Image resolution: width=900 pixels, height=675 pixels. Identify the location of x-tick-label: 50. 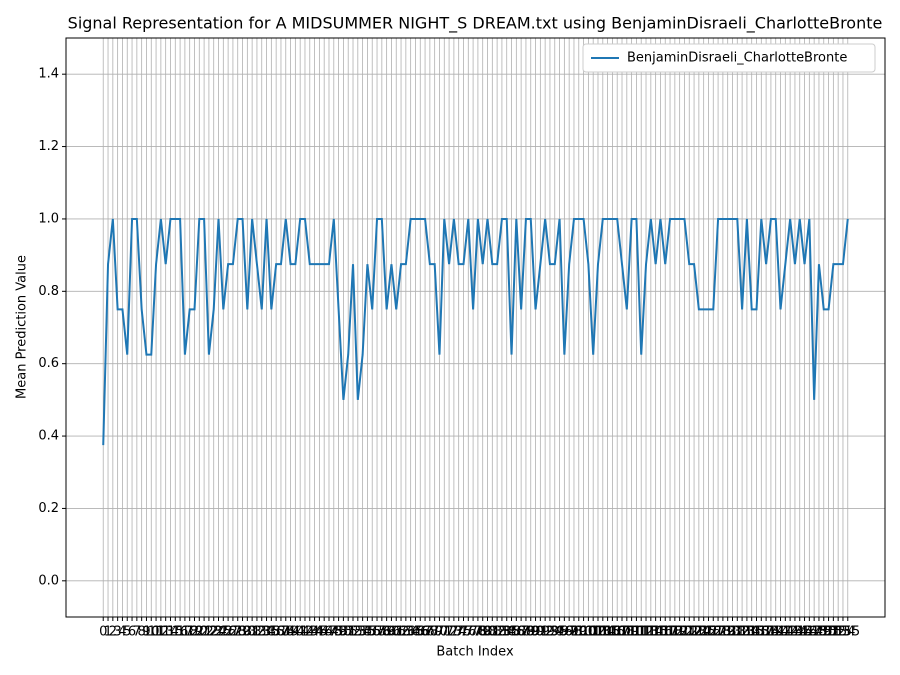
(343, 632).